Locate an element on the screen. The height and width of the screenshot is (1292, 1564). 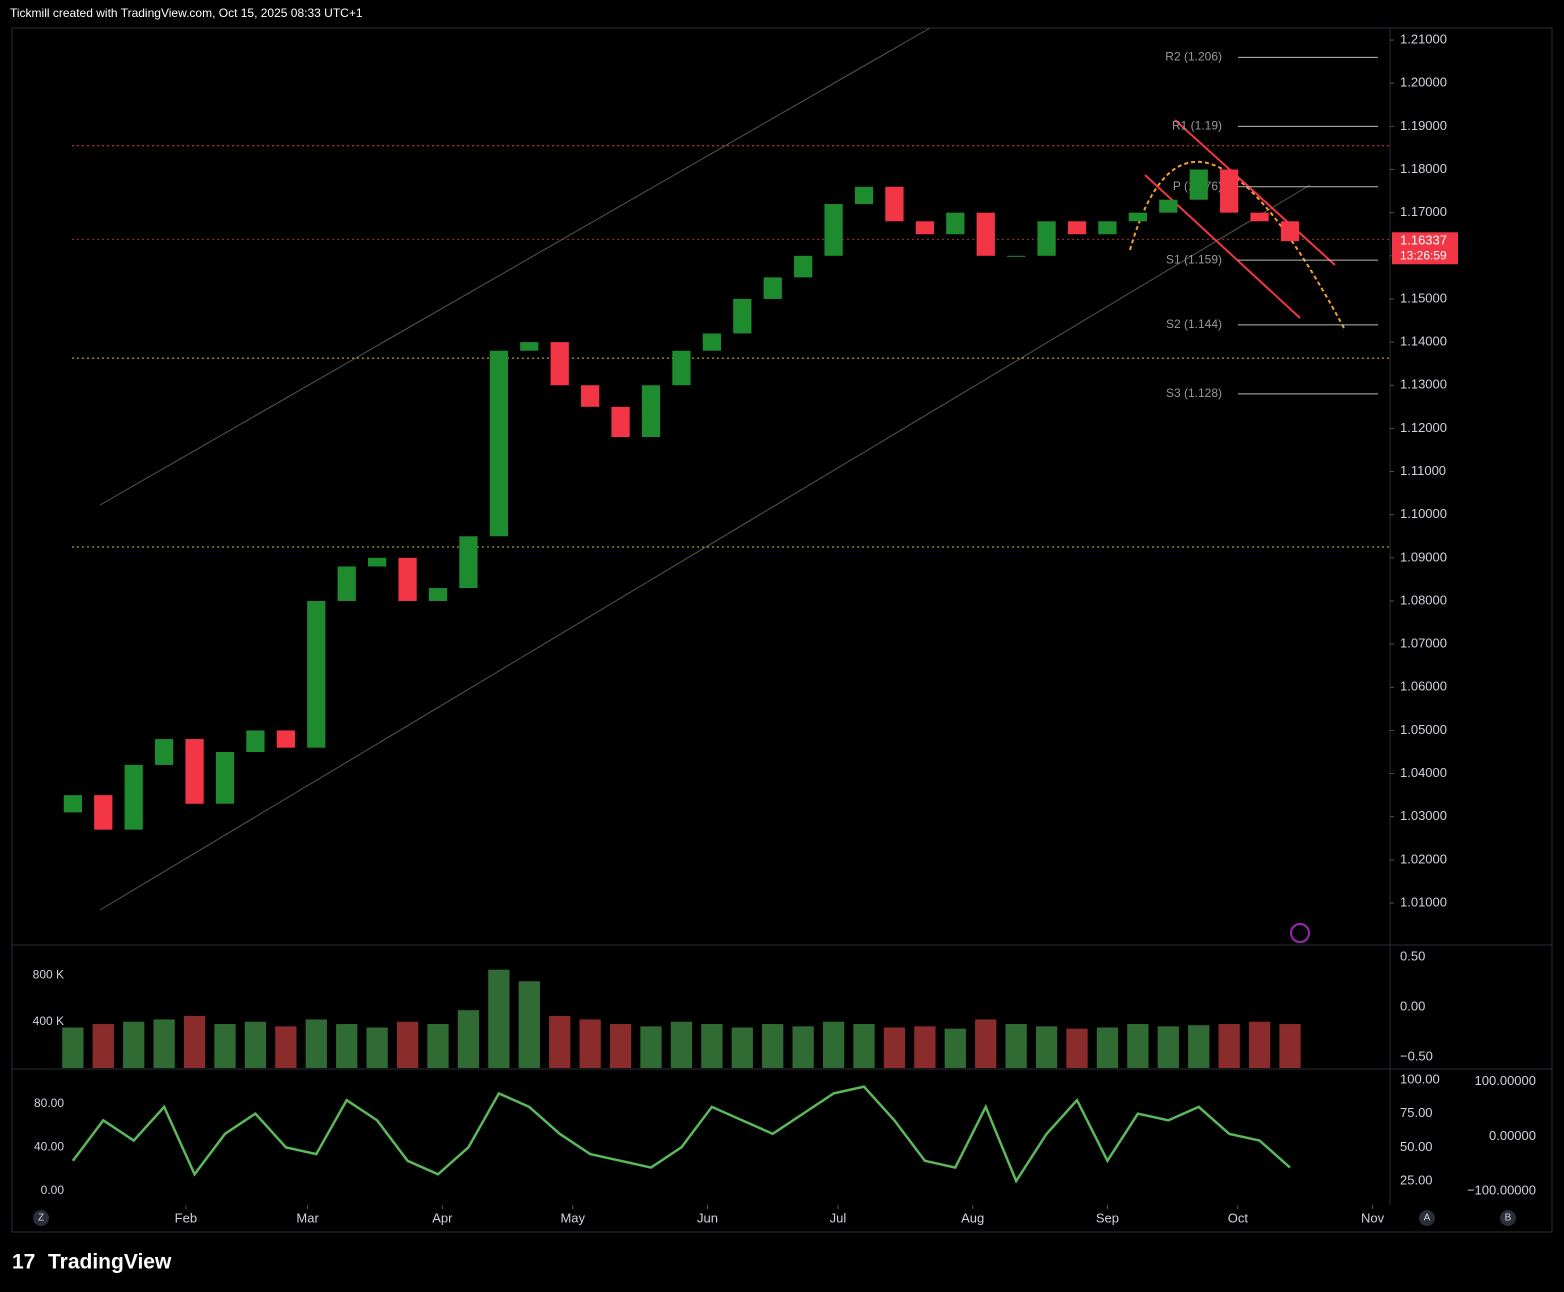
y-tick-label: 1.12000 is located at coordinates (1423, 427).